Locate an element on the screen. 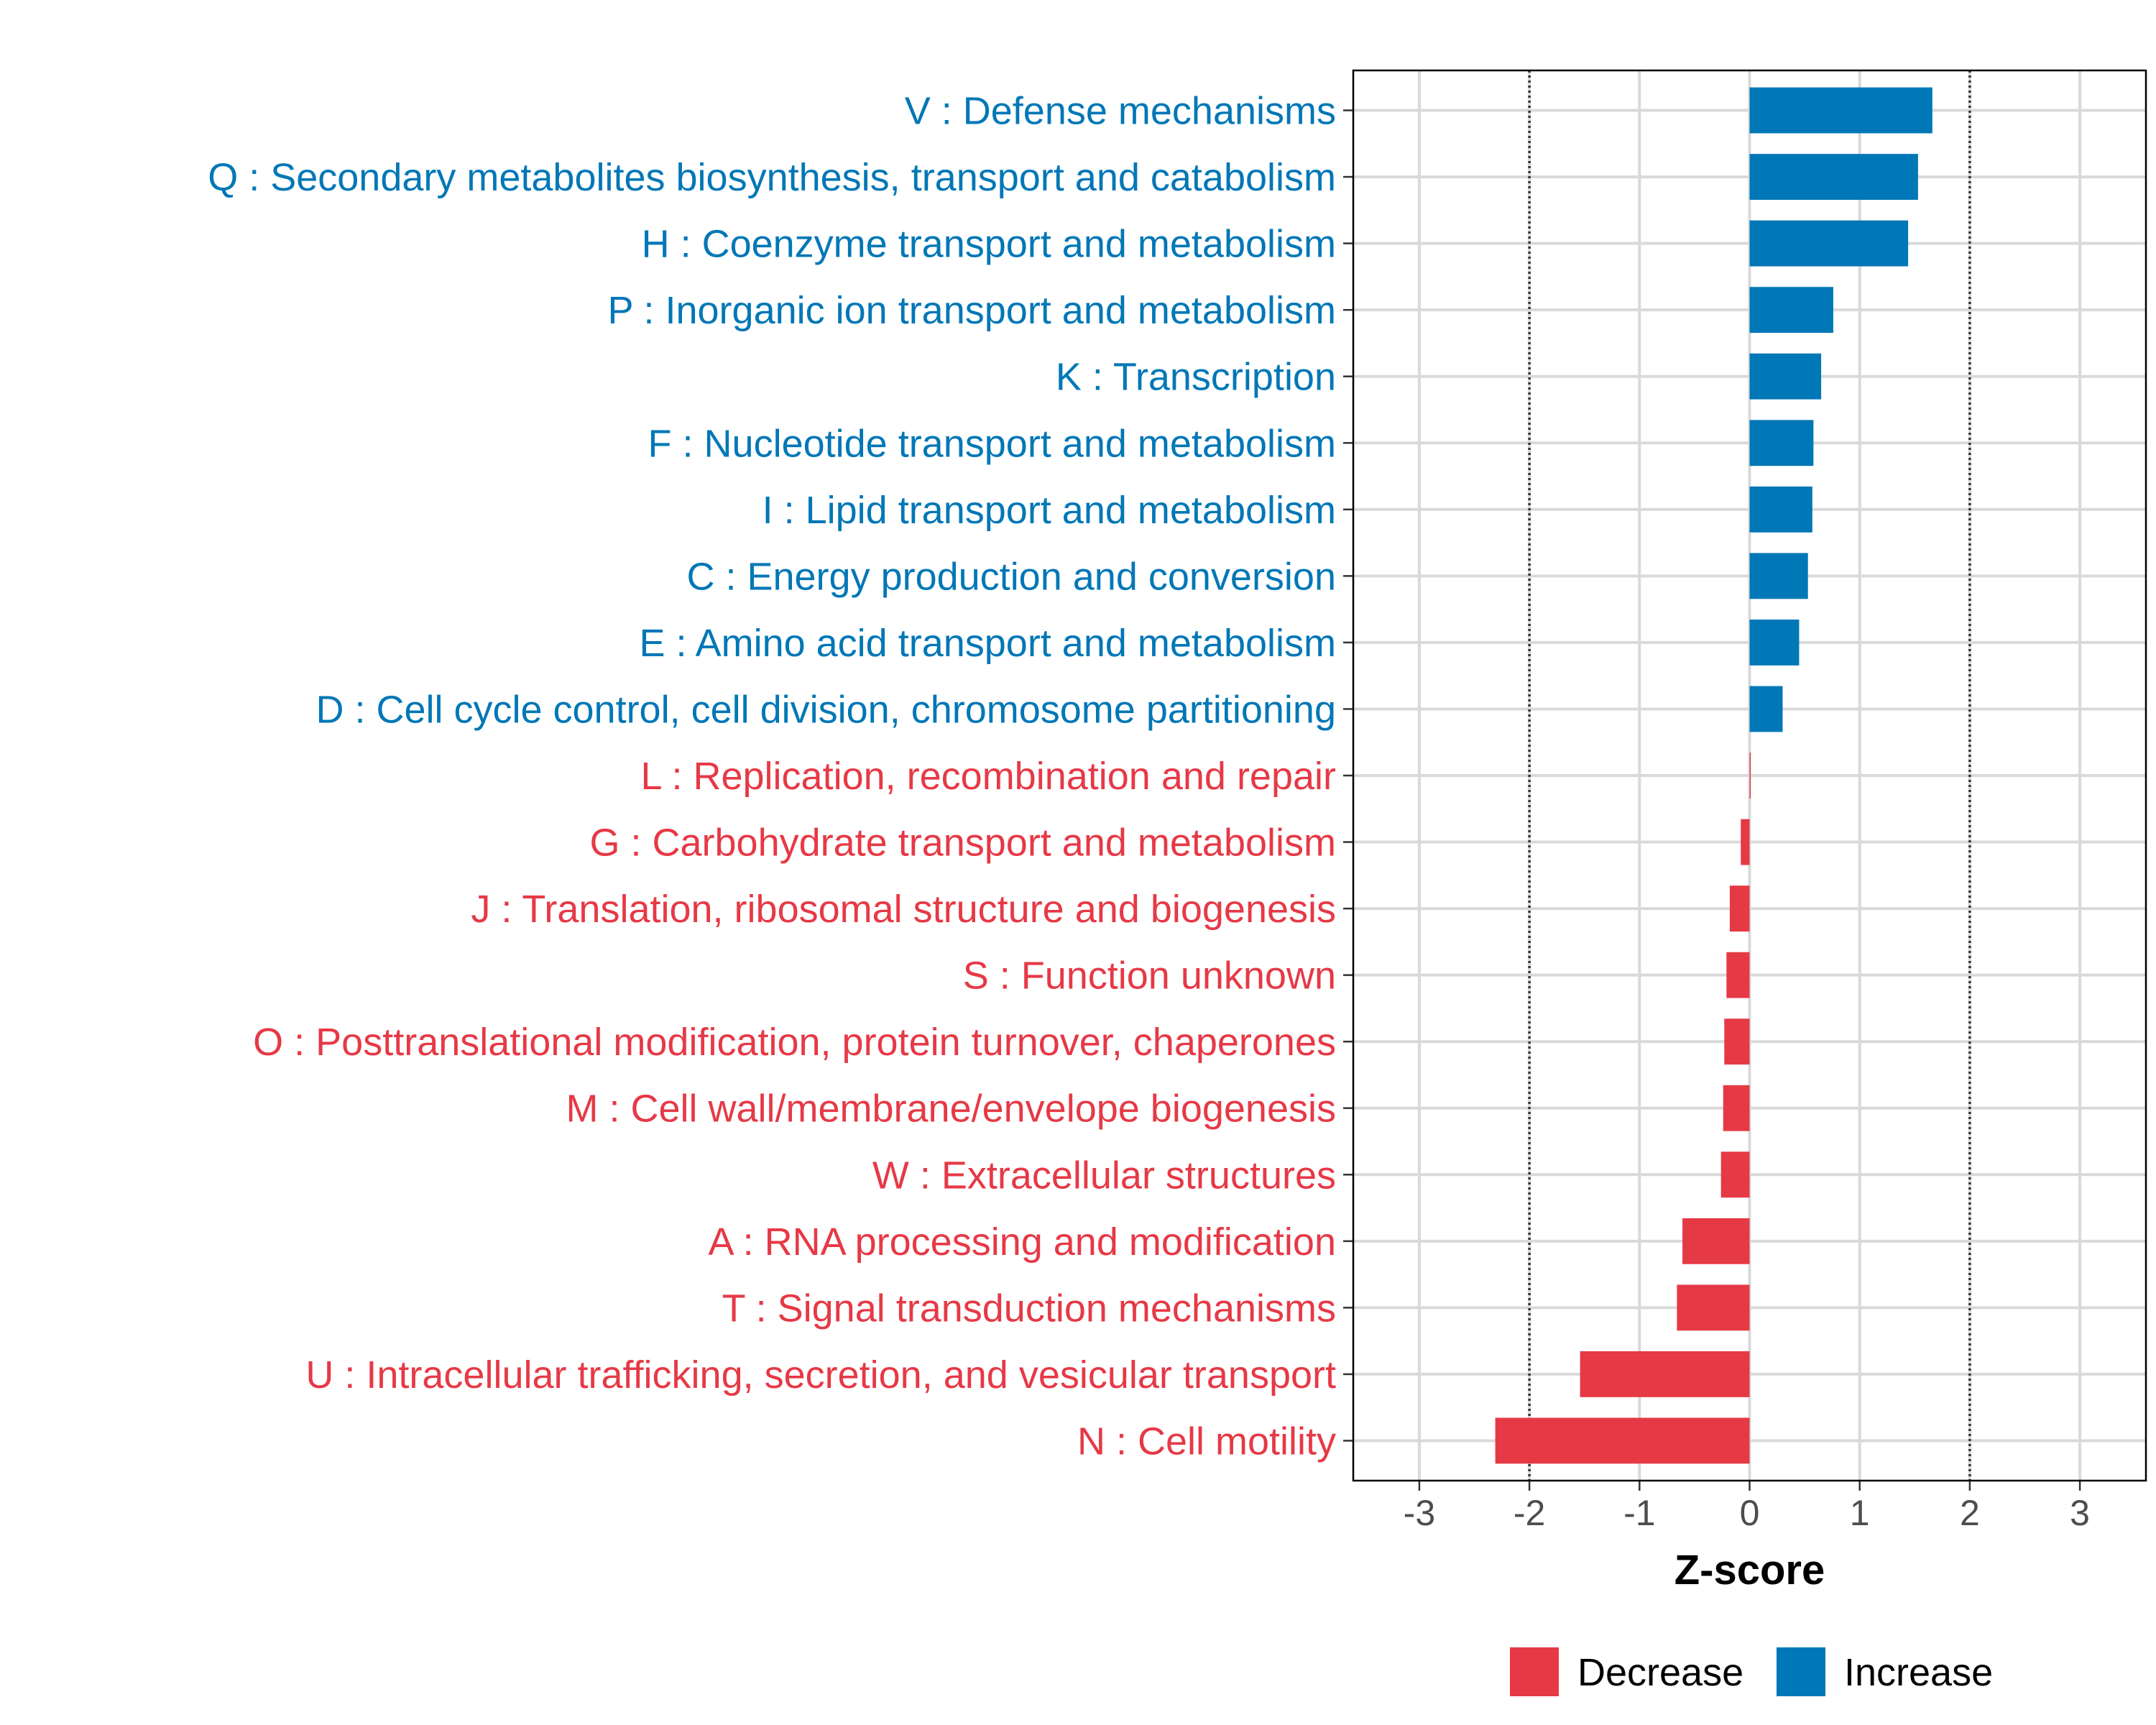 Image resolution: width=2156 pixels, height=1725 pixels. x-axis: -3 -2 -1 0 1 2 3 is located at coordinates (1747, 1507).